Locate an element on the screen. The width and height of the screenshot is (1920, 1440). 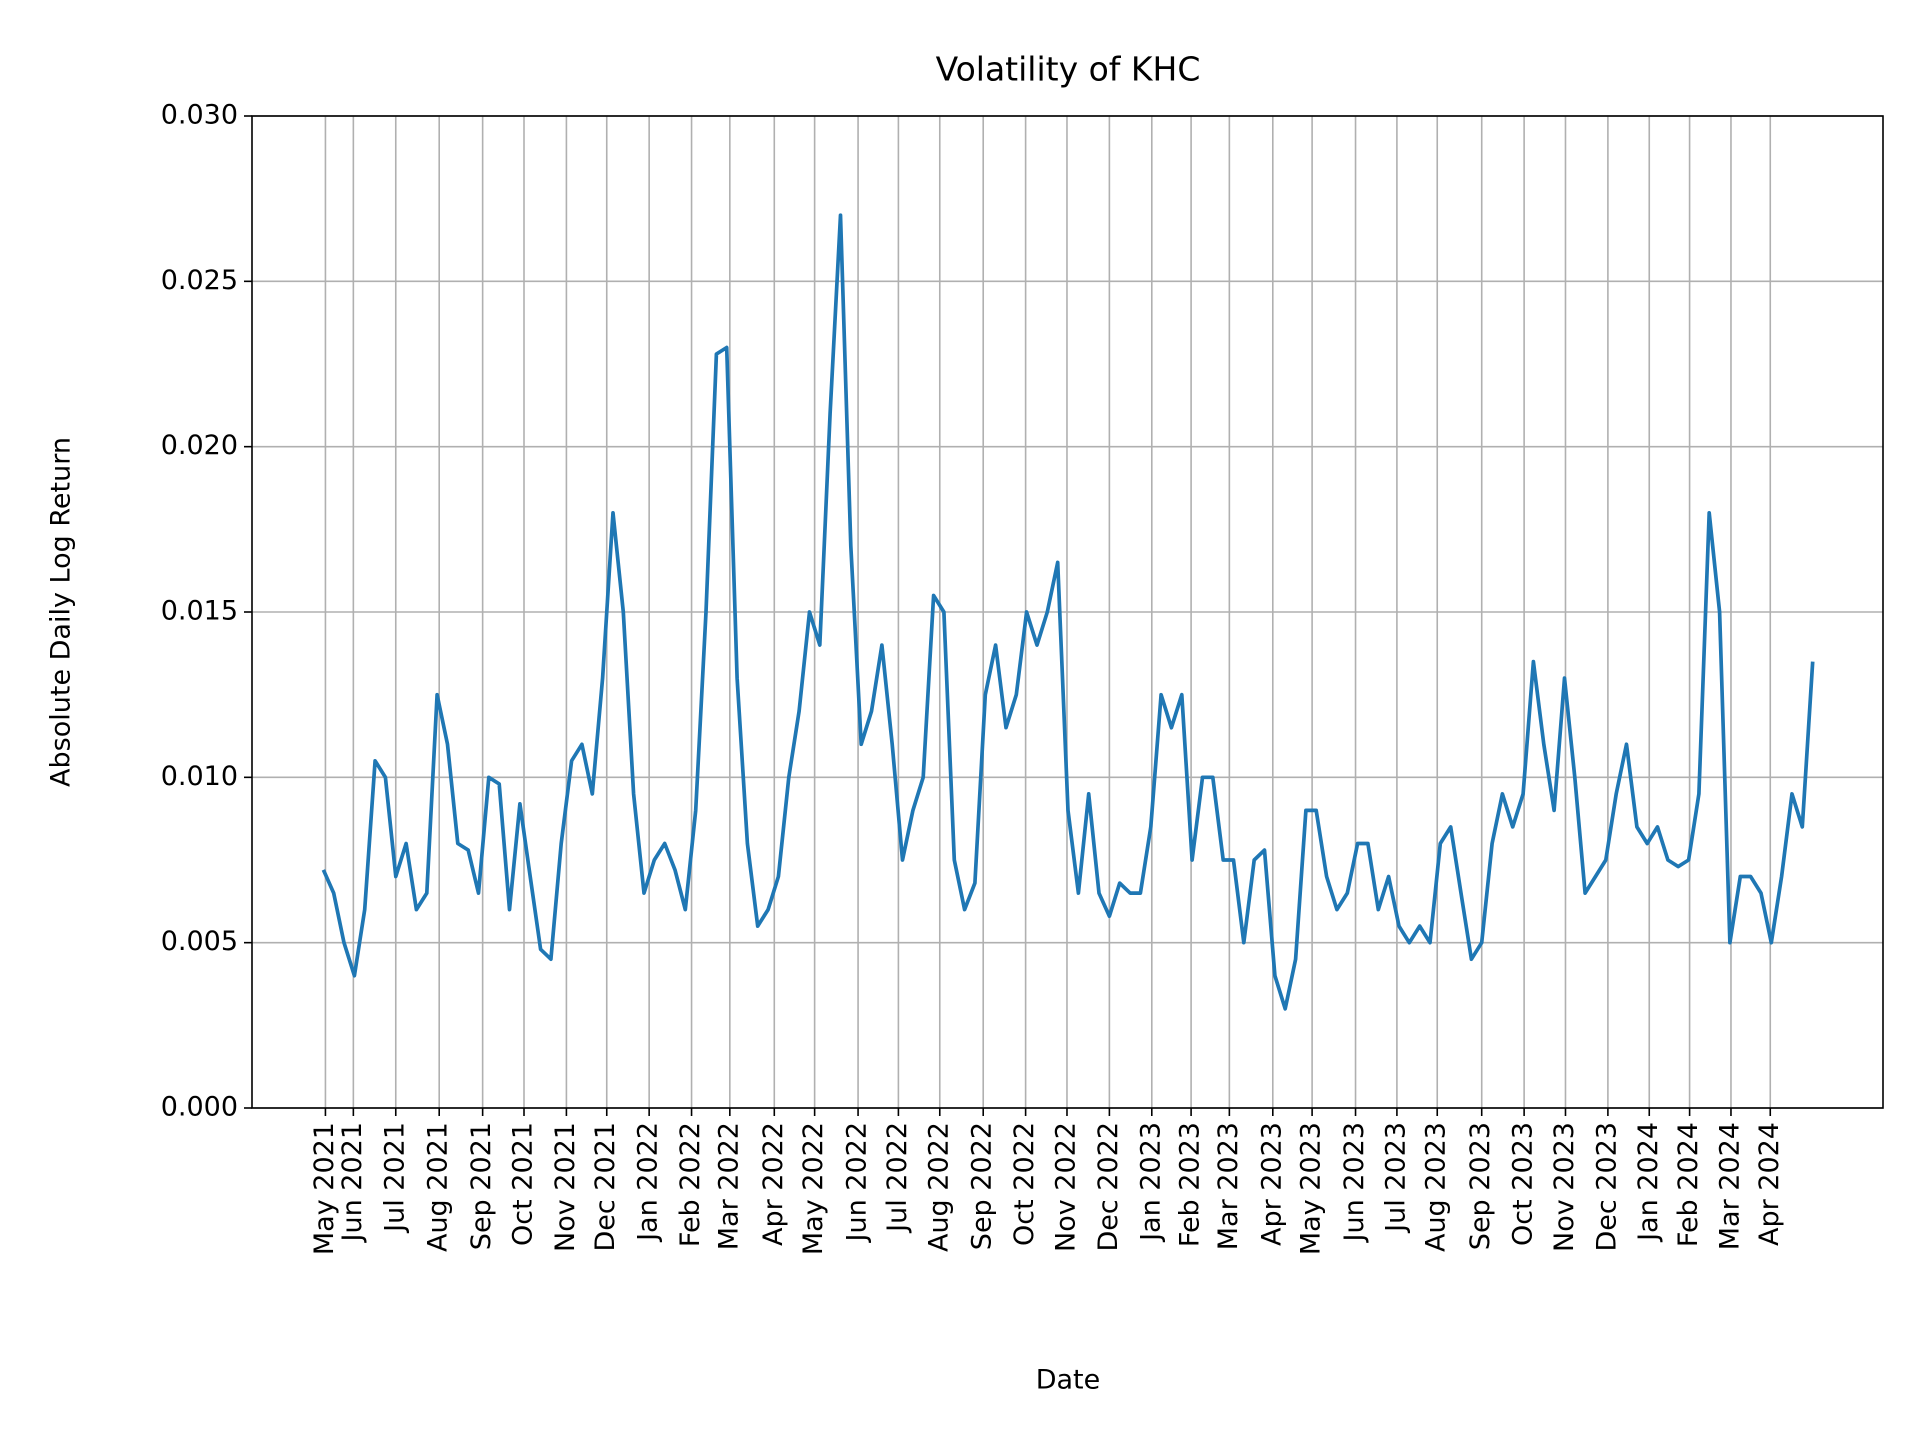
y-tick-label: 0.005 is located at coordinates (199, 941).